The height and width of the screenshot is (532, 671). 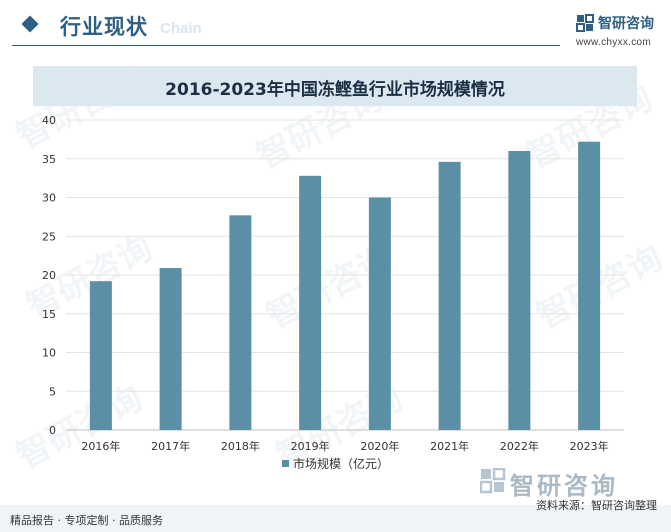 I want to click on legend-label: 市场规模（亿元）, so click(x=341, y=463).